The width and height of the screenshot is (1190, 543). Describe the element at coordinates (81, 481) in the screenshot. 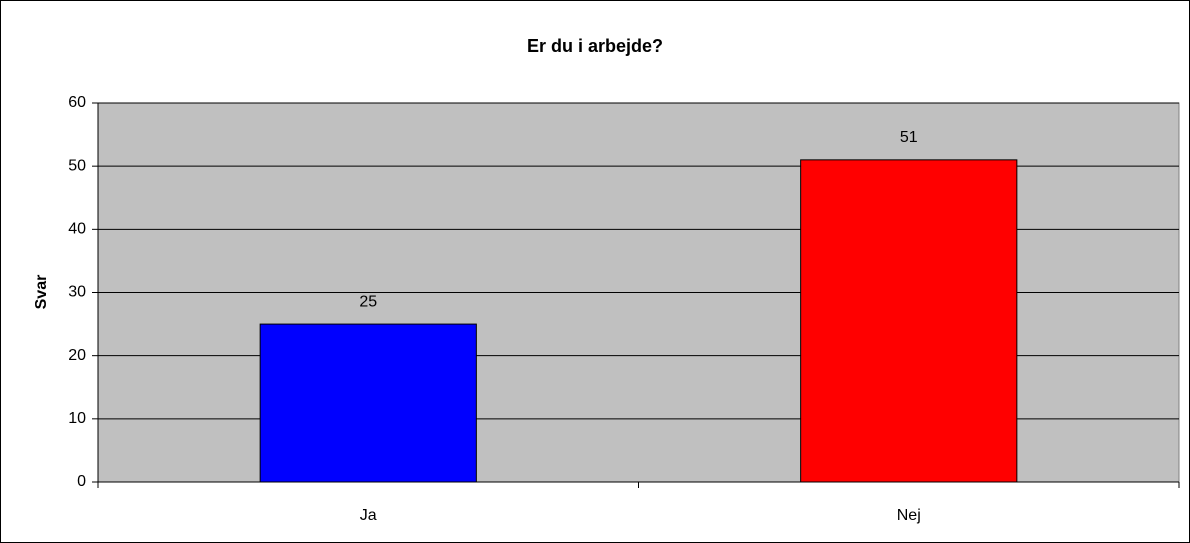

I see `y-tick-label: 0` at that location.